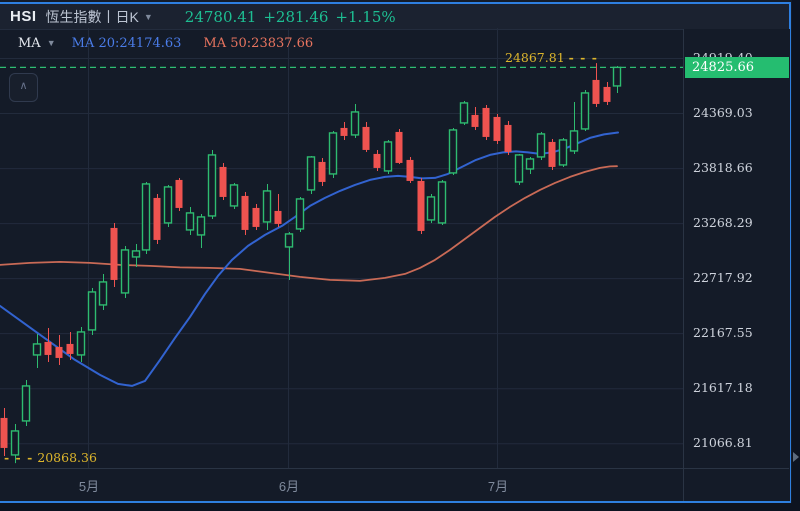 Image resolution: width=800 pixels, height=511 pixels. I want to click on y-axis-tick: 23818.66, so click(723, 168).